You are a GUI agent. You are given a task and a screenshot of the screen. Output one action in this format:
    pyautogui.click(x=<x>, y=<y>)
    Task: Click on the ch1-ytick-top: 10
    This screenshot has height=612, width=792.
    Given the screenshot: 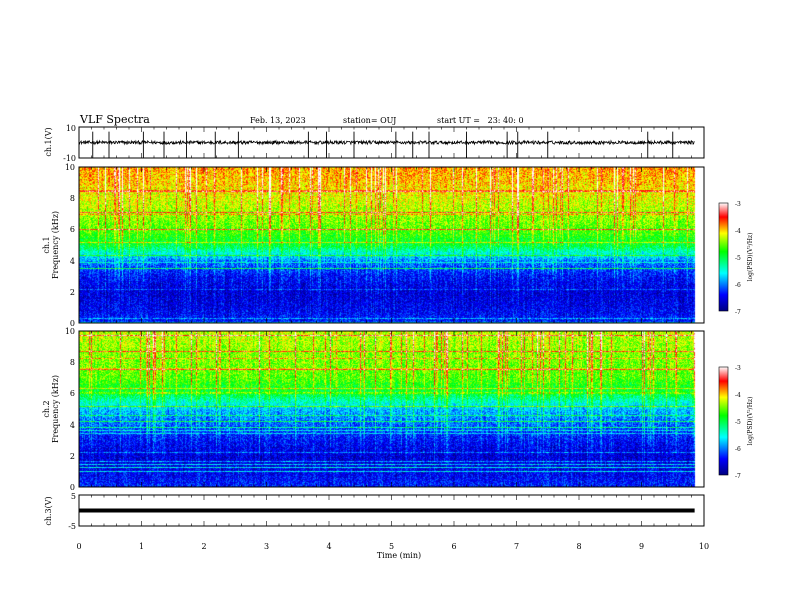 What is the action you would take?
    pyautogui.click(x=71, y=128)
    